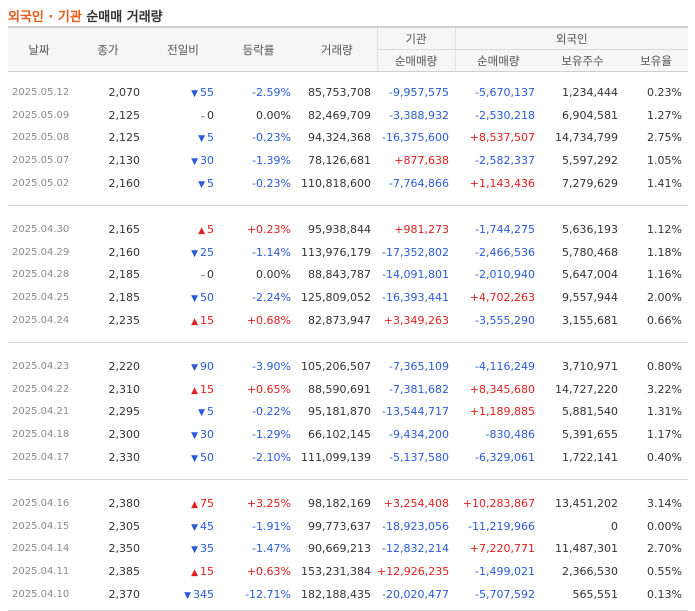 The width and height of the screenshot is (695, 611). What do you see at coordinates (210, 275) in the screenshot?
I see `change-value: 0` at bounding box center [210, 275].